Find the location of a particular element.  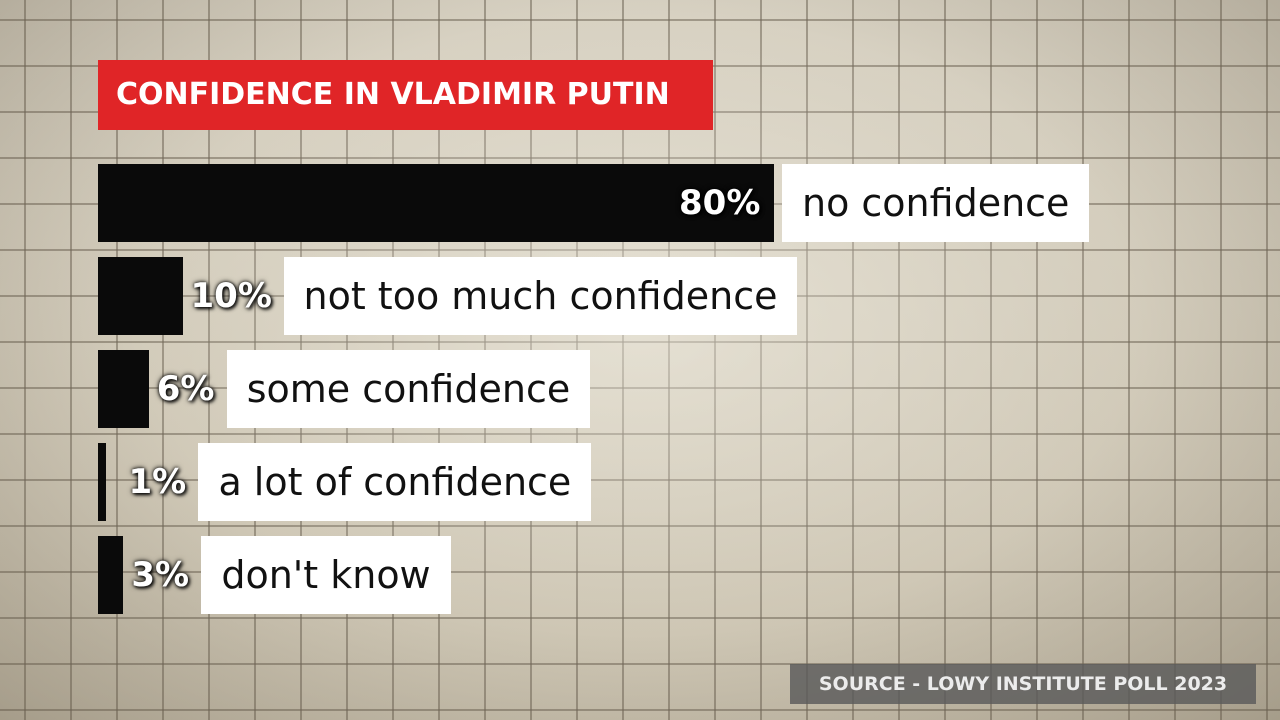

value-label-2: 6% is located at coordinates (185, 389).